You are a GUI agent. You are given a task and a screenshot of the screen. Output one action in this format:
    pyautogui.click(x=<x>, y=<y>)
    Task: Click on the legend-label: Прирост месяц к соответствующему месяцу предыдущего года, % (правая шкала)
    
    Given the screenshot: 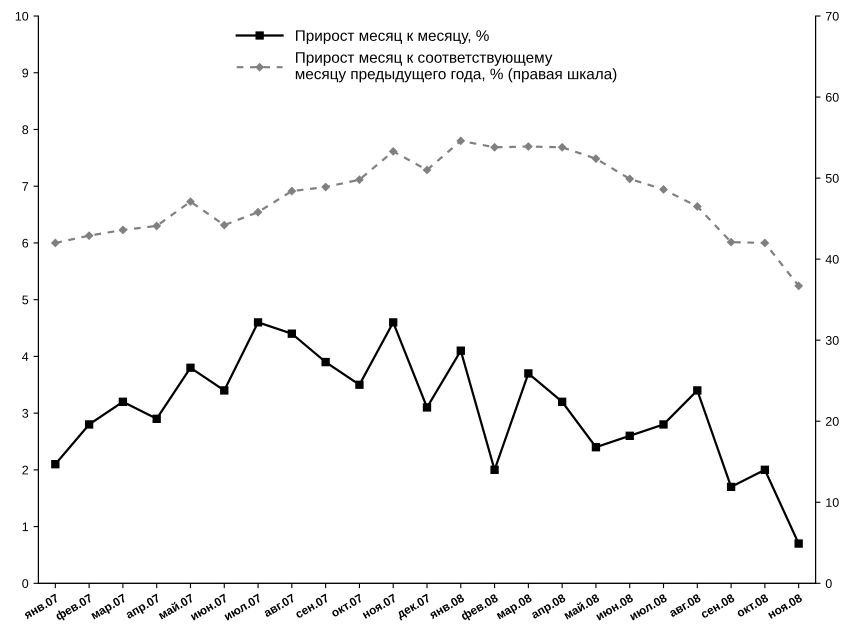 What is the action you would take?
    pyautogui.click(x=456, y=67)
    